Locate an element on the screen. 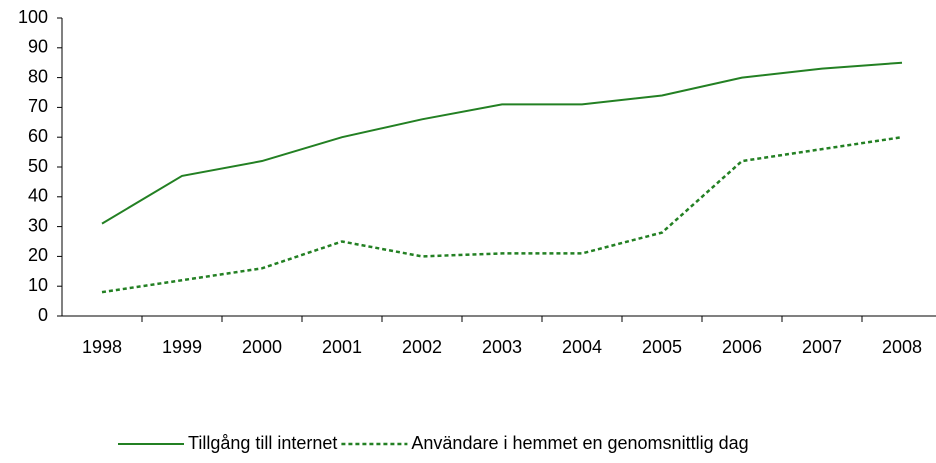  x-tick-label: 2004 is located at coordinates (582, 347).